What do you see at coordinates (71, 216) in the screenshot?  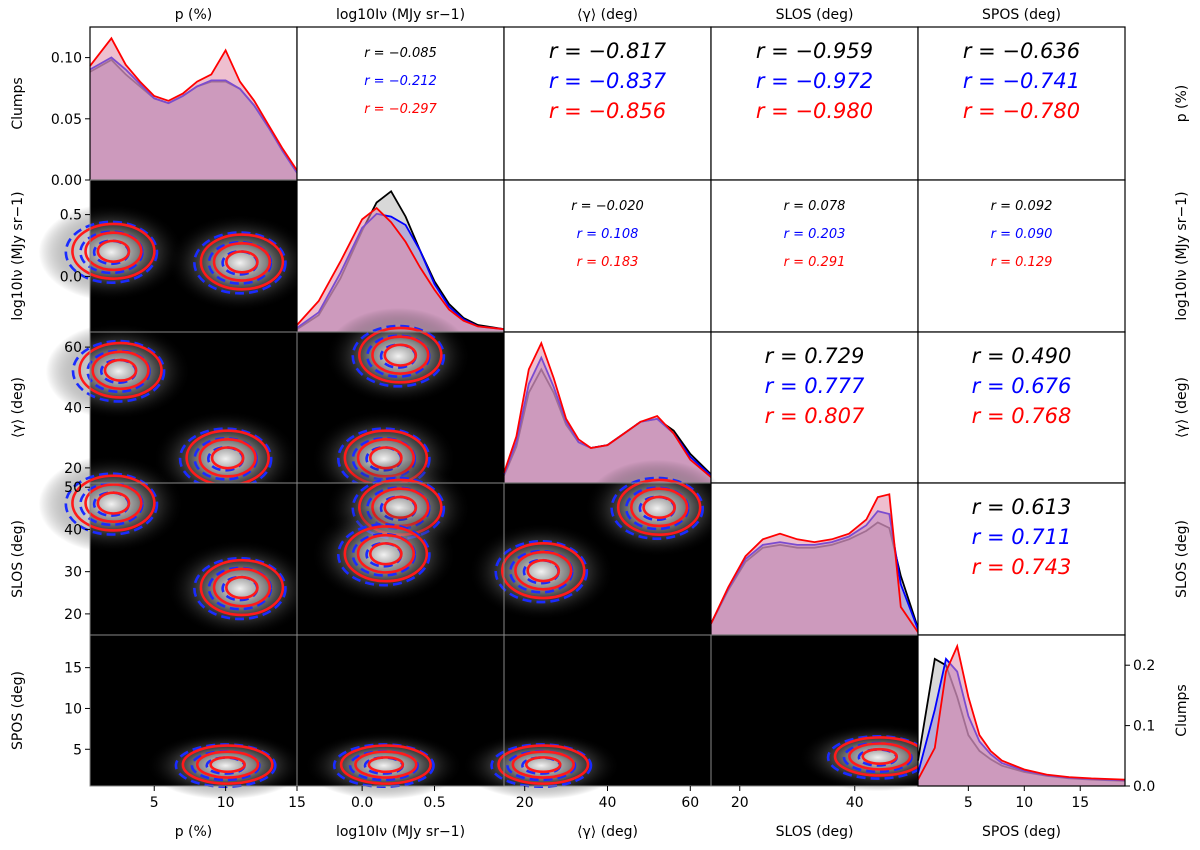 I see `y-tick-label: 0.5` at bounding box center [71, 216].